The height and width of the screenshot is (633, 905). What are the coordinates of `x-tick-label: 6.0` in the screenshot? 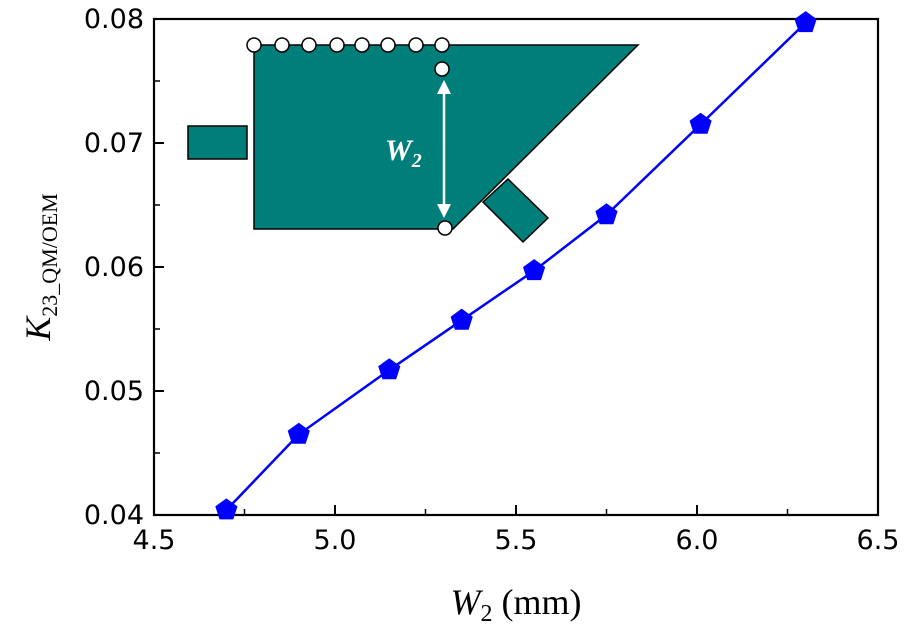 It's located at (697, 540).